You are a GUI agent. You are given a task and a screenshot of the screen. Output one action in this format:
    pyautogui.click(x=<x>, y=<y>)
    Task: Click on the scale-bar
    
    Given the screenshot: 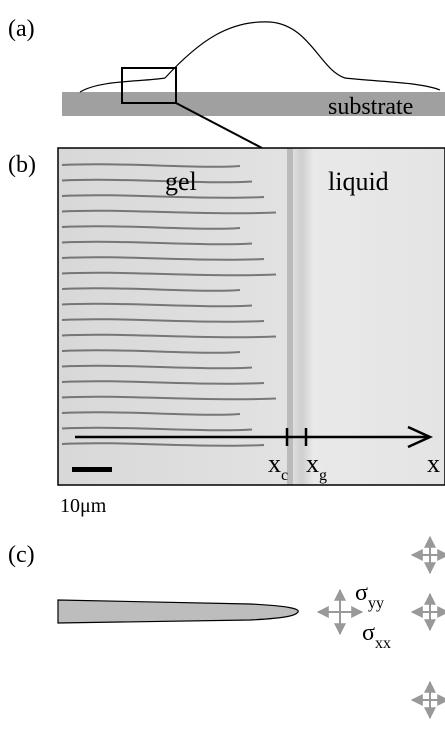 What is the action you would take?
    pyautogui.click(x=92, y=469)
    